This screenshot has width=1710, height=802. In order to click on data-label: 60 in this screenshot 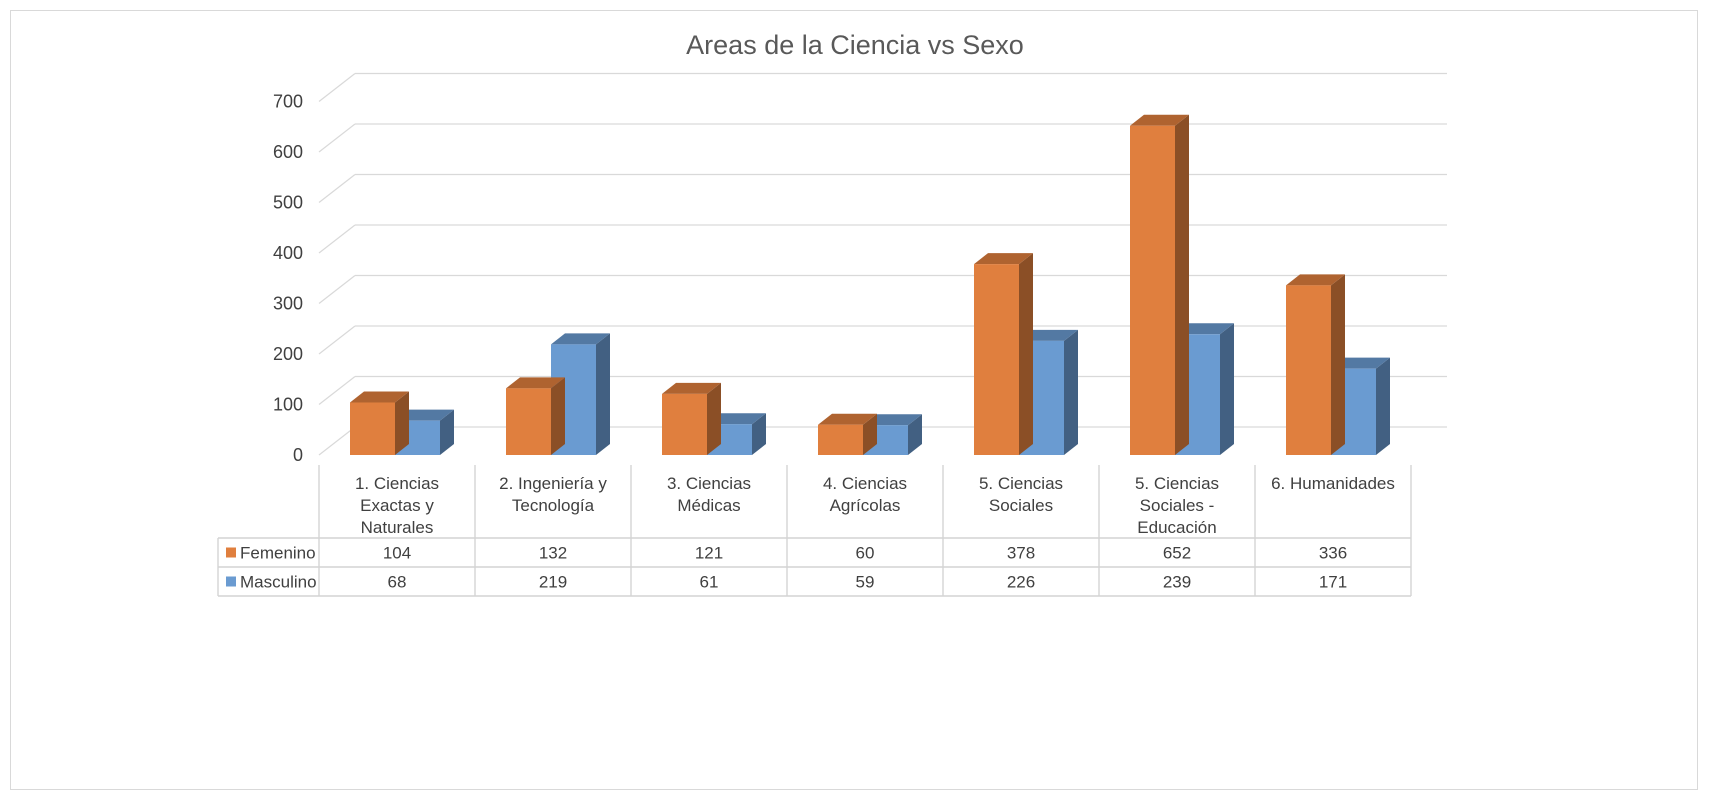, I will do `click(865, 553)`.